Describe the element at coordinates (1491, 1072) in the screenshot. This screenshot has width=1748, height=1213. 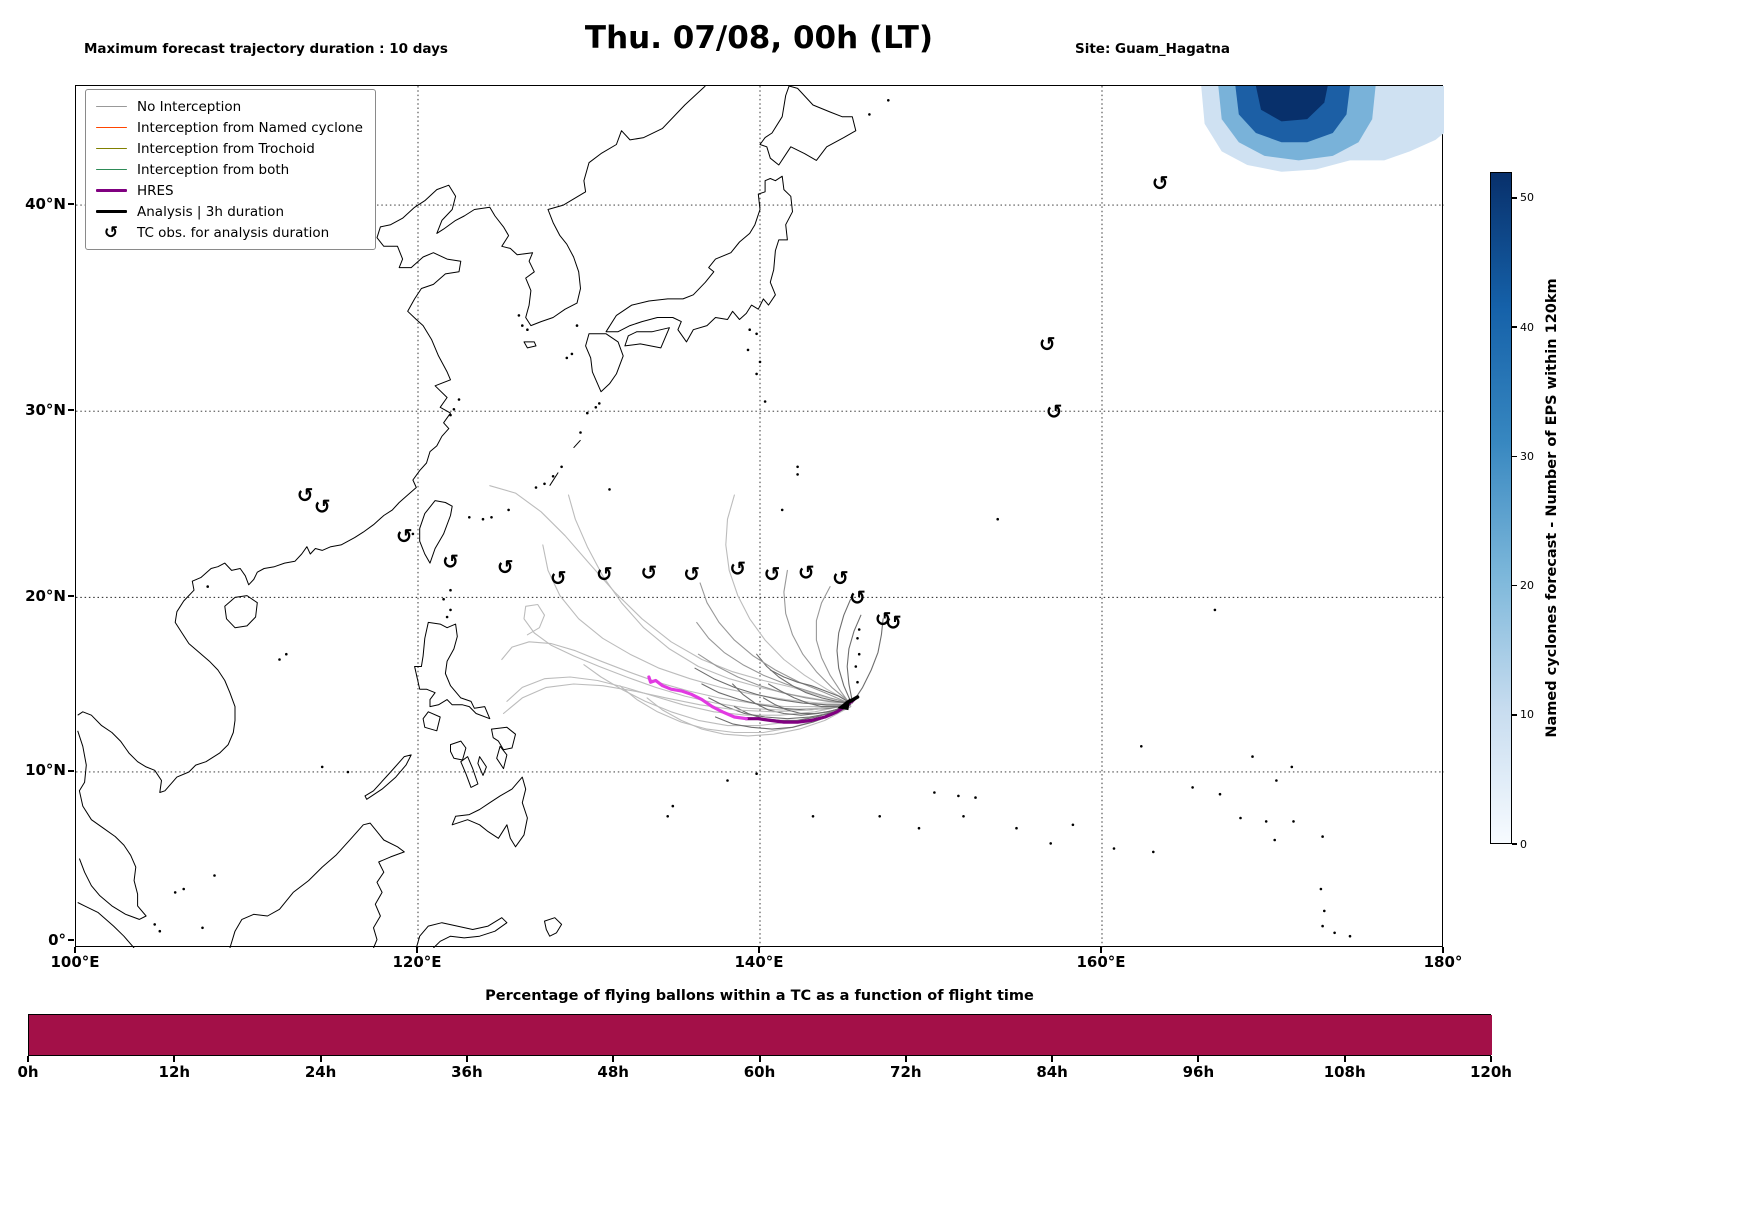
I see `flight-time-tick-label: 120h` at that location.